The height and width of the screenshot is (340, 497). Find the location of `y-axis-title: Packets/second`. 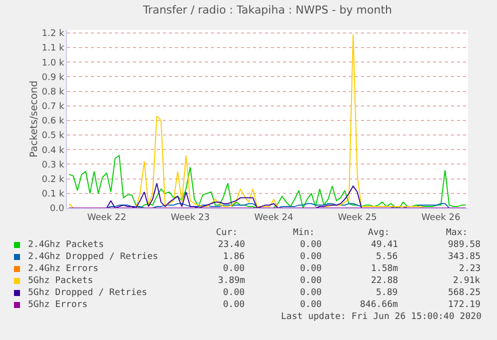

y-axis-title: Packets/second is located at coordinates (34, 119).